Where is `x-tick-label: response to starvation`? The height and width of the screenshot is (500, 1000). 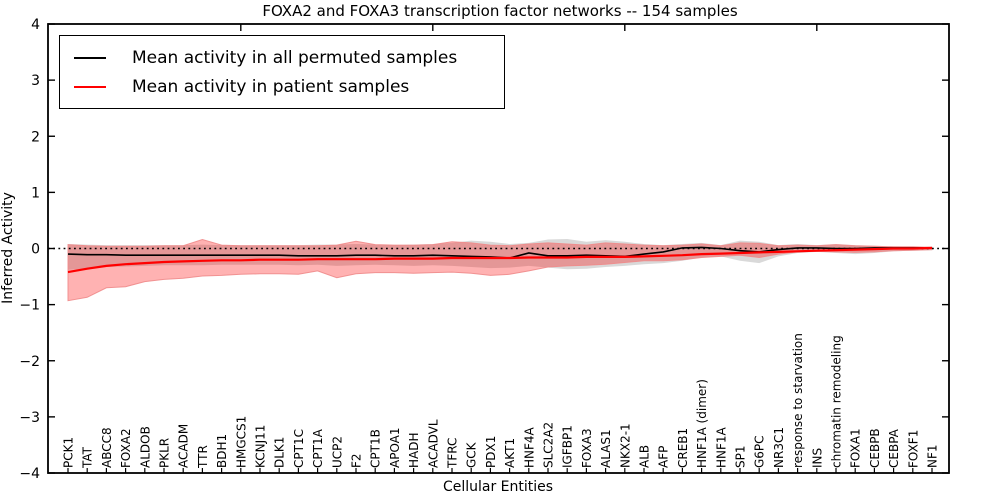 x-tick-label: response to starvation is located at coordinates (798, 400).